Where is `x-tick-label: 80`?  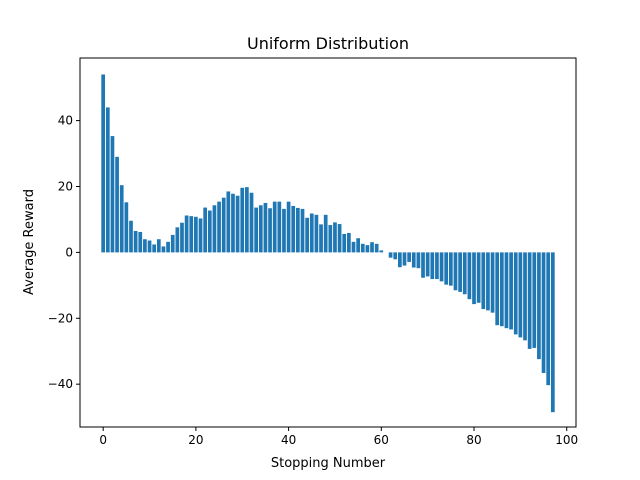
x-tick-label: 80 is located at coordinates (473, 440).